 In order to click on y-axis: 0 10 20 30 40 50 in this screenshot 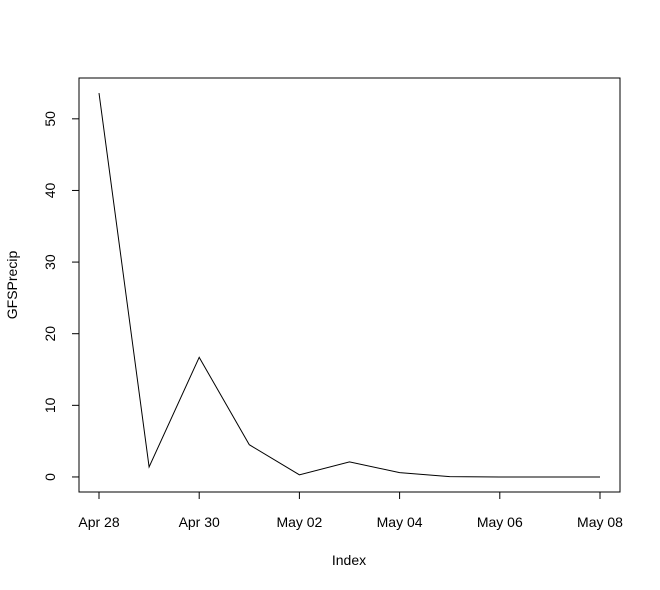, I will do `click(61, 296)`.